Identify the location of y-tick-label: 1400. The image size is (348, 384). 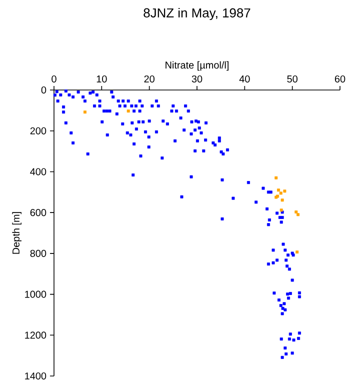
(35, 376).